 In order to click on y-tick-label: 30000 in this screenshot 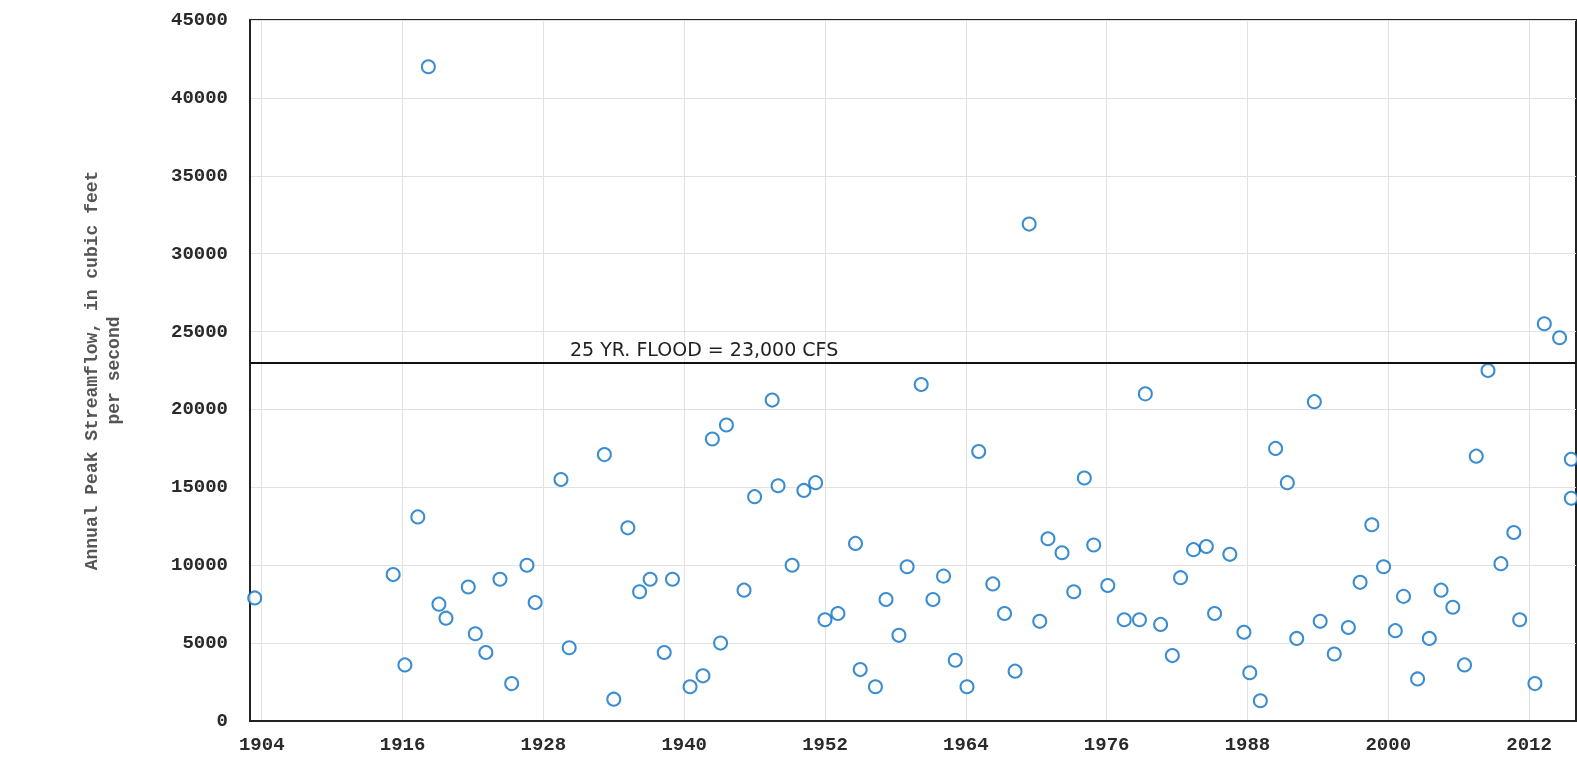, I will do `click(199, 253)`.